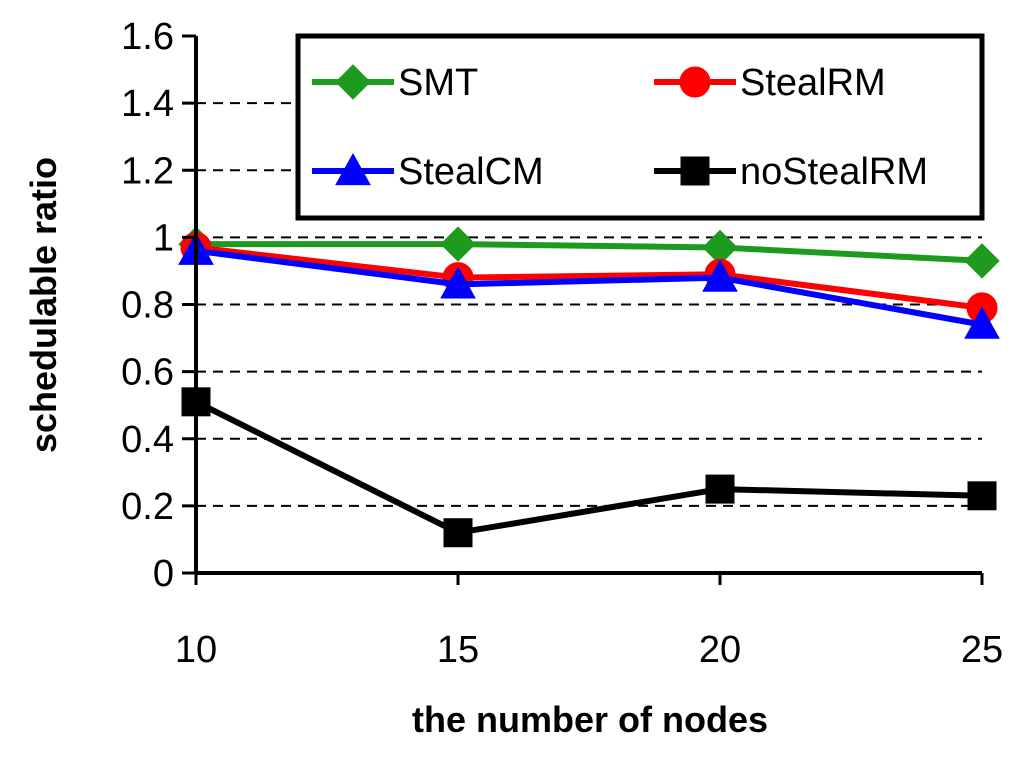  Describe the element at coordinates (196, 650) in the screenshot. I see `x-tick-label: 10` at that location.